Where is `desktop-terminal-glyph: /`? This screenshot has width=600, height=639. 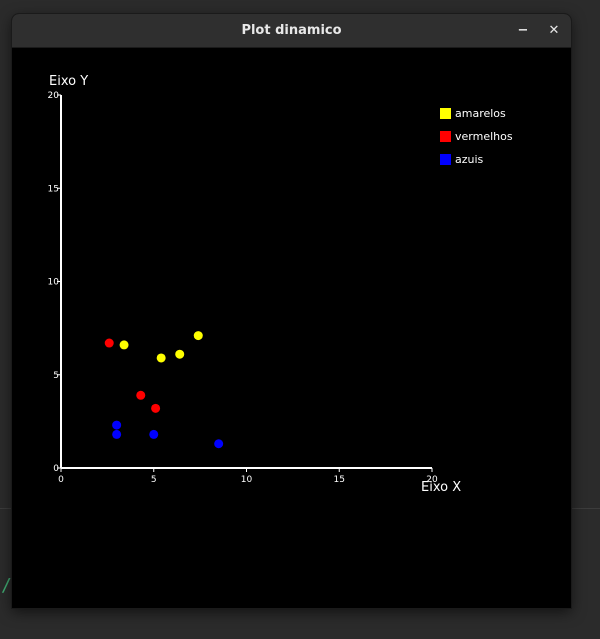
desktop-terminal-glyph: / is located at coordinates (6, 585).